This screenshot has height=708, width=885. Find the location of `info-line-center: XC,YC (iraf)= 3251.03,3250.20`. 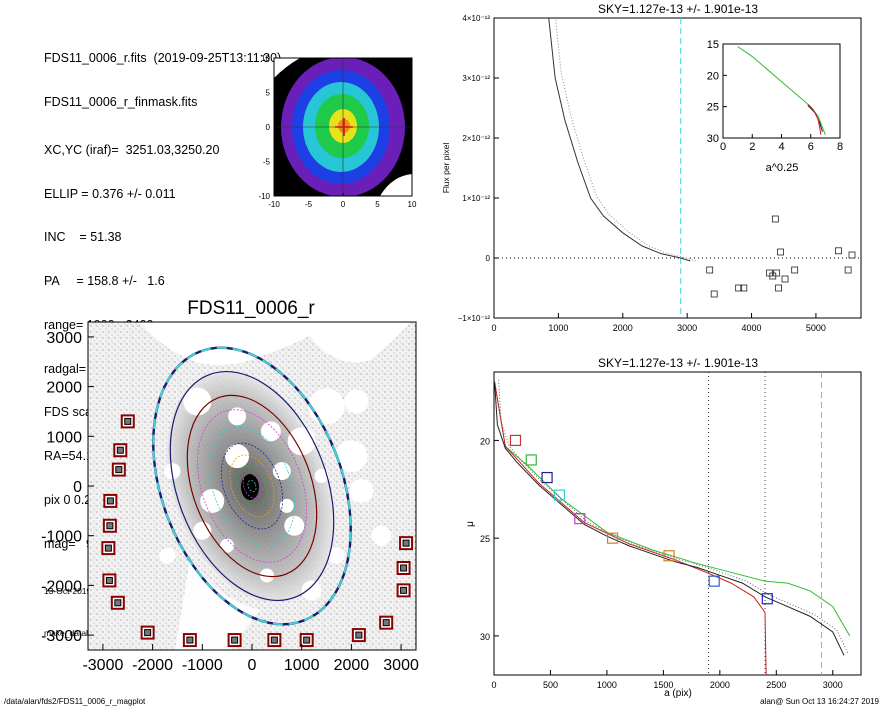

info-line-center: XC,YC (iraf)= 3251.03,3250.20 is located at coordinates (132, 149).